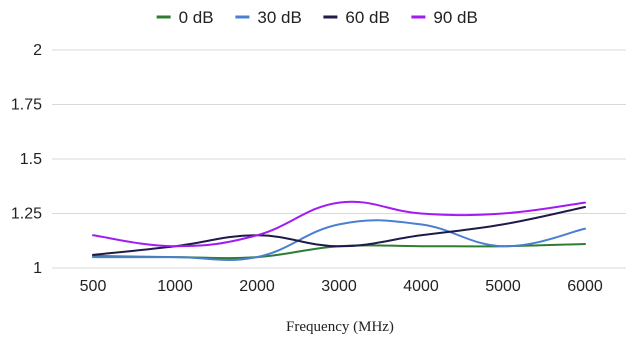 Image resolution: width=636 pixels, height=339 pixels. What do you see at coordinates (37, 268) in the screenshot?
I see `y-tick-label: 1` at bounding box center [37, 268].